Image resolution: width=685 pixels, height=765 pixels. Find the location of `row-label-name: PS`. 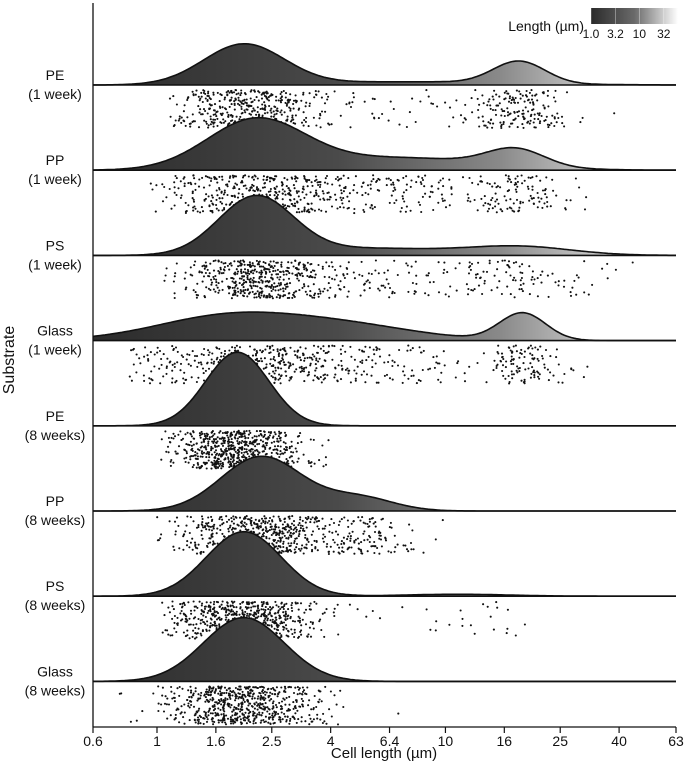

row-label-name: PS is located at coordinates (55, 245).